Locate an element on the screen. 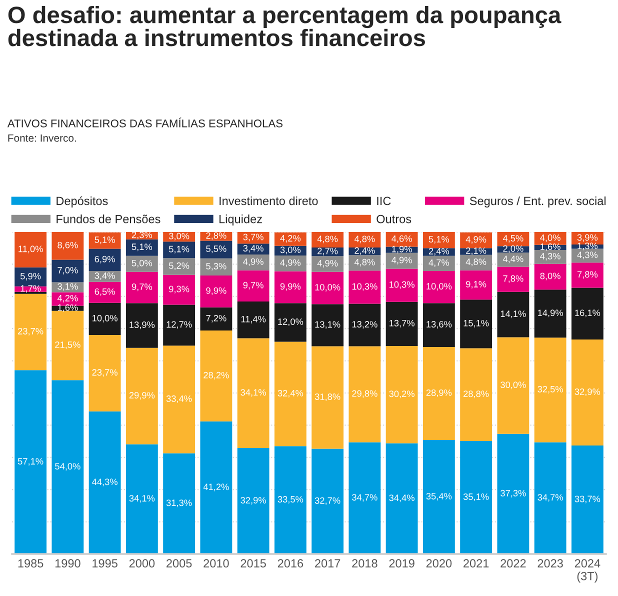 The image size is (618, 596). data-label: 4,0% is located at coordinates (550, 238).